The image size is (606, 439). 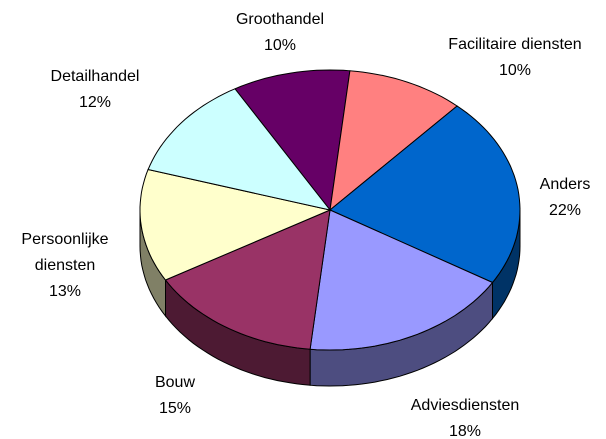 What do you see at coordinates (565, 198) in the screenshot?
I see `data-label: Anders 22%` at bounding box center [565, 198].